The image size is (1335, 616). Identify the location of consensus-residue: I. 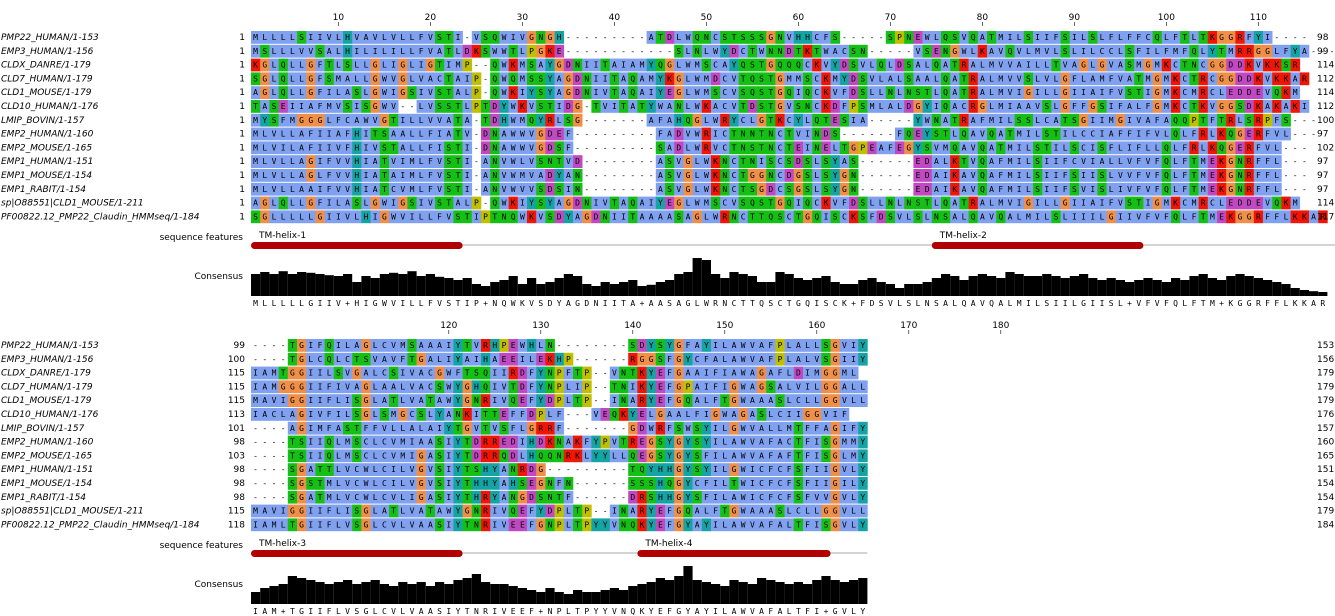
(1092, 303).